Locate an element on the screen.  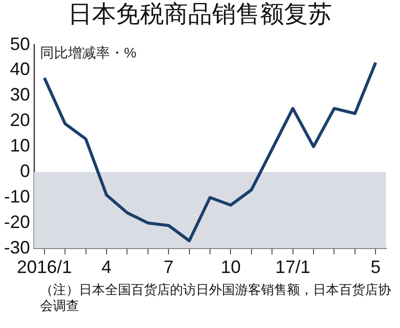
x-tick-label: 4 is located at coordinates (106, 267).